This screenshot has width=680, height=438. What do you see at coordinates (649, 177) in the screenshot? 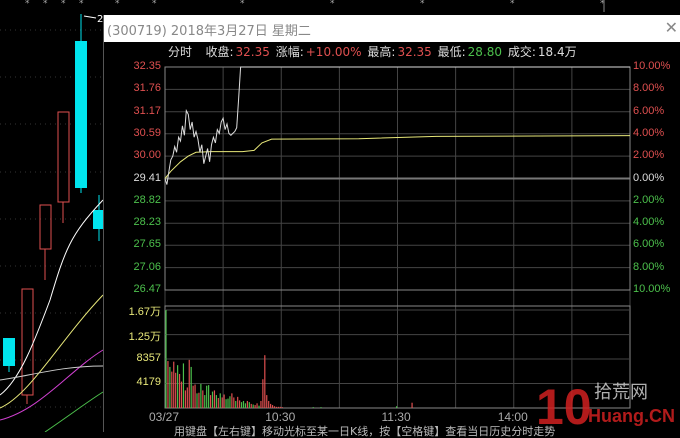
I see `percent-tick-label: 0.00%` at bounding box center [649, 177].